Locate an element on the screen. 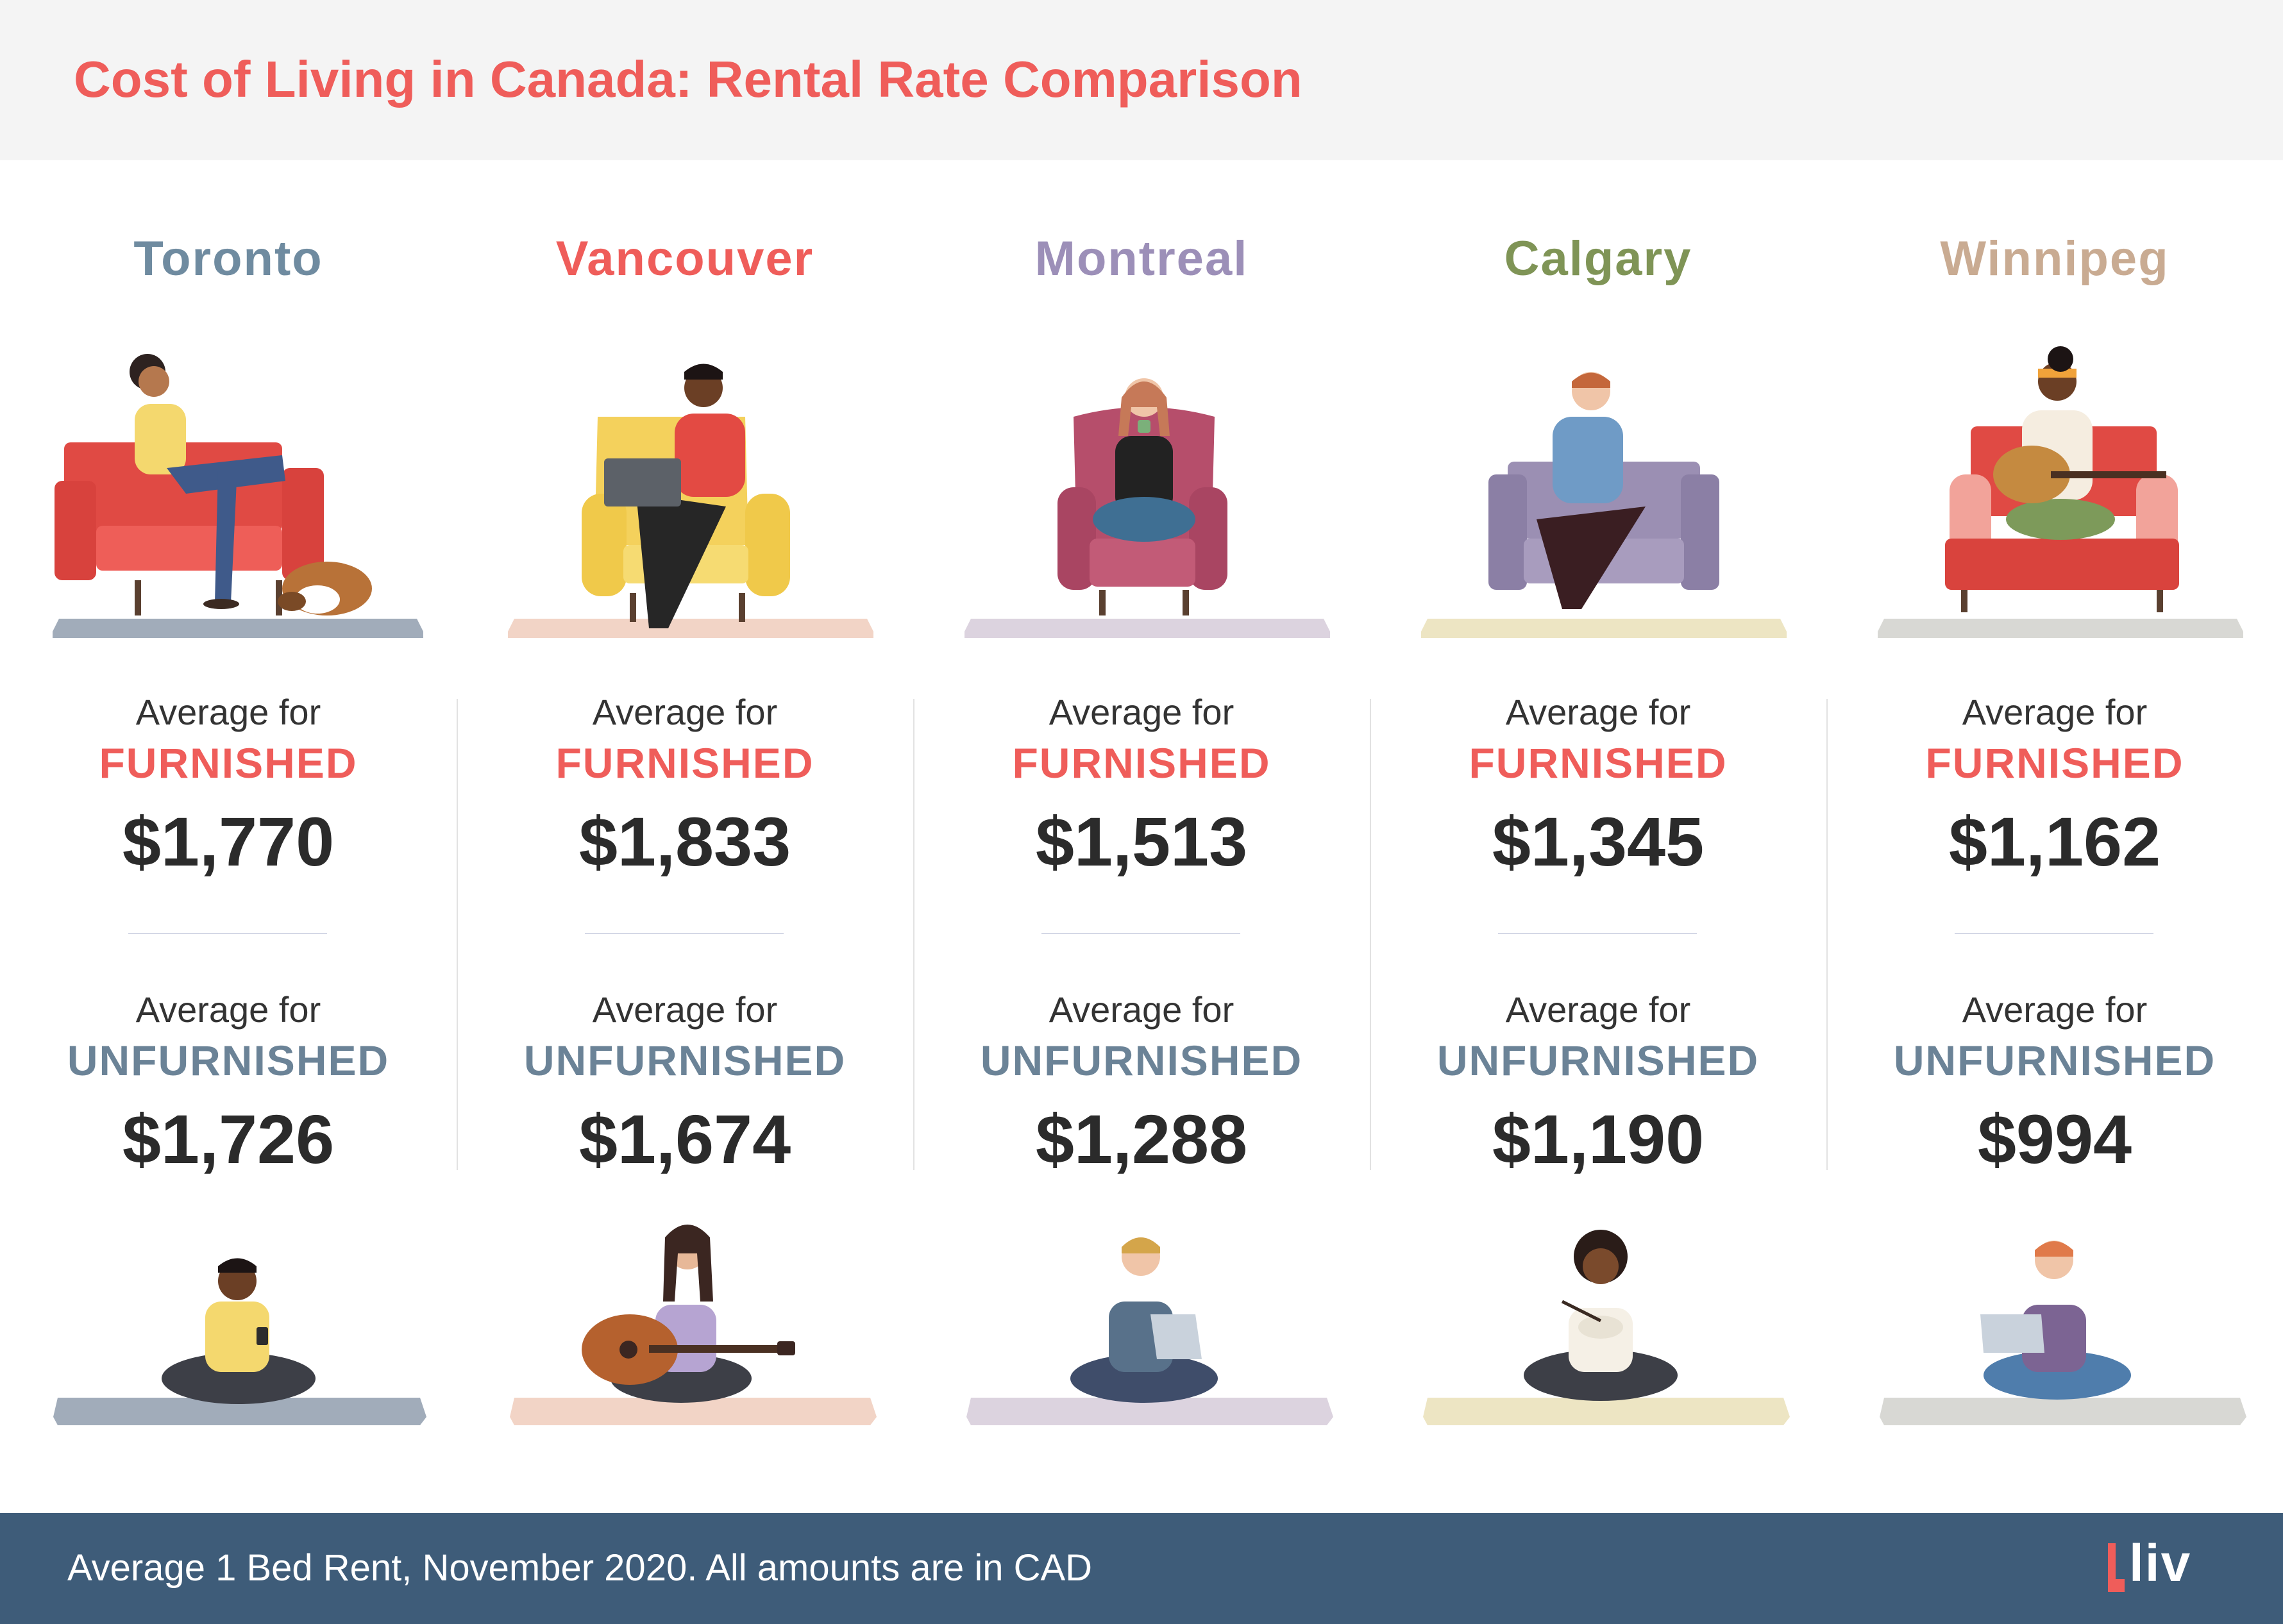 This screenshot has height=1624, width=2283. furnished-price: $1,513 is located at coordinates (1141, 842).